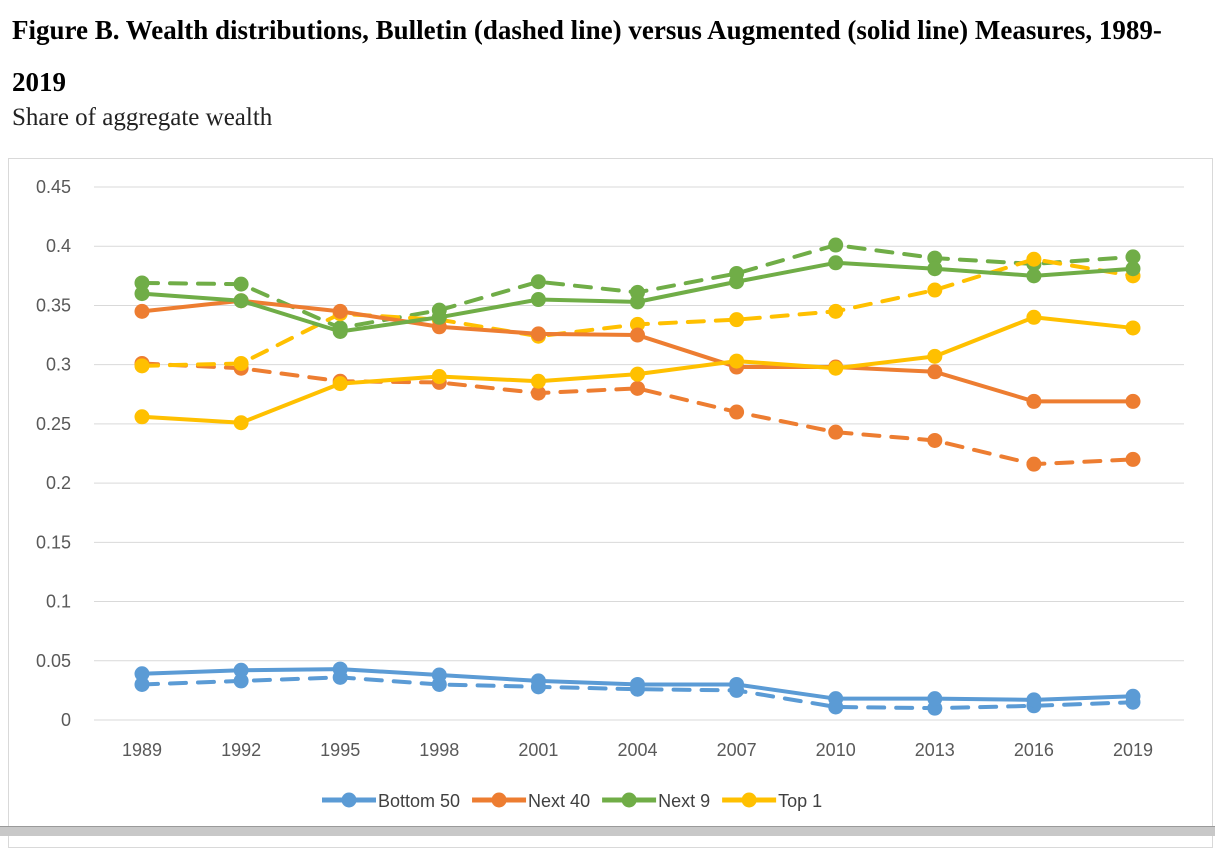 The width and height of the screenshot is (1215, 848). Describe the element at coordinates (142, 117) in the screenshot. I see `chart-subtitle: Share of aggregate wealth` at that location.